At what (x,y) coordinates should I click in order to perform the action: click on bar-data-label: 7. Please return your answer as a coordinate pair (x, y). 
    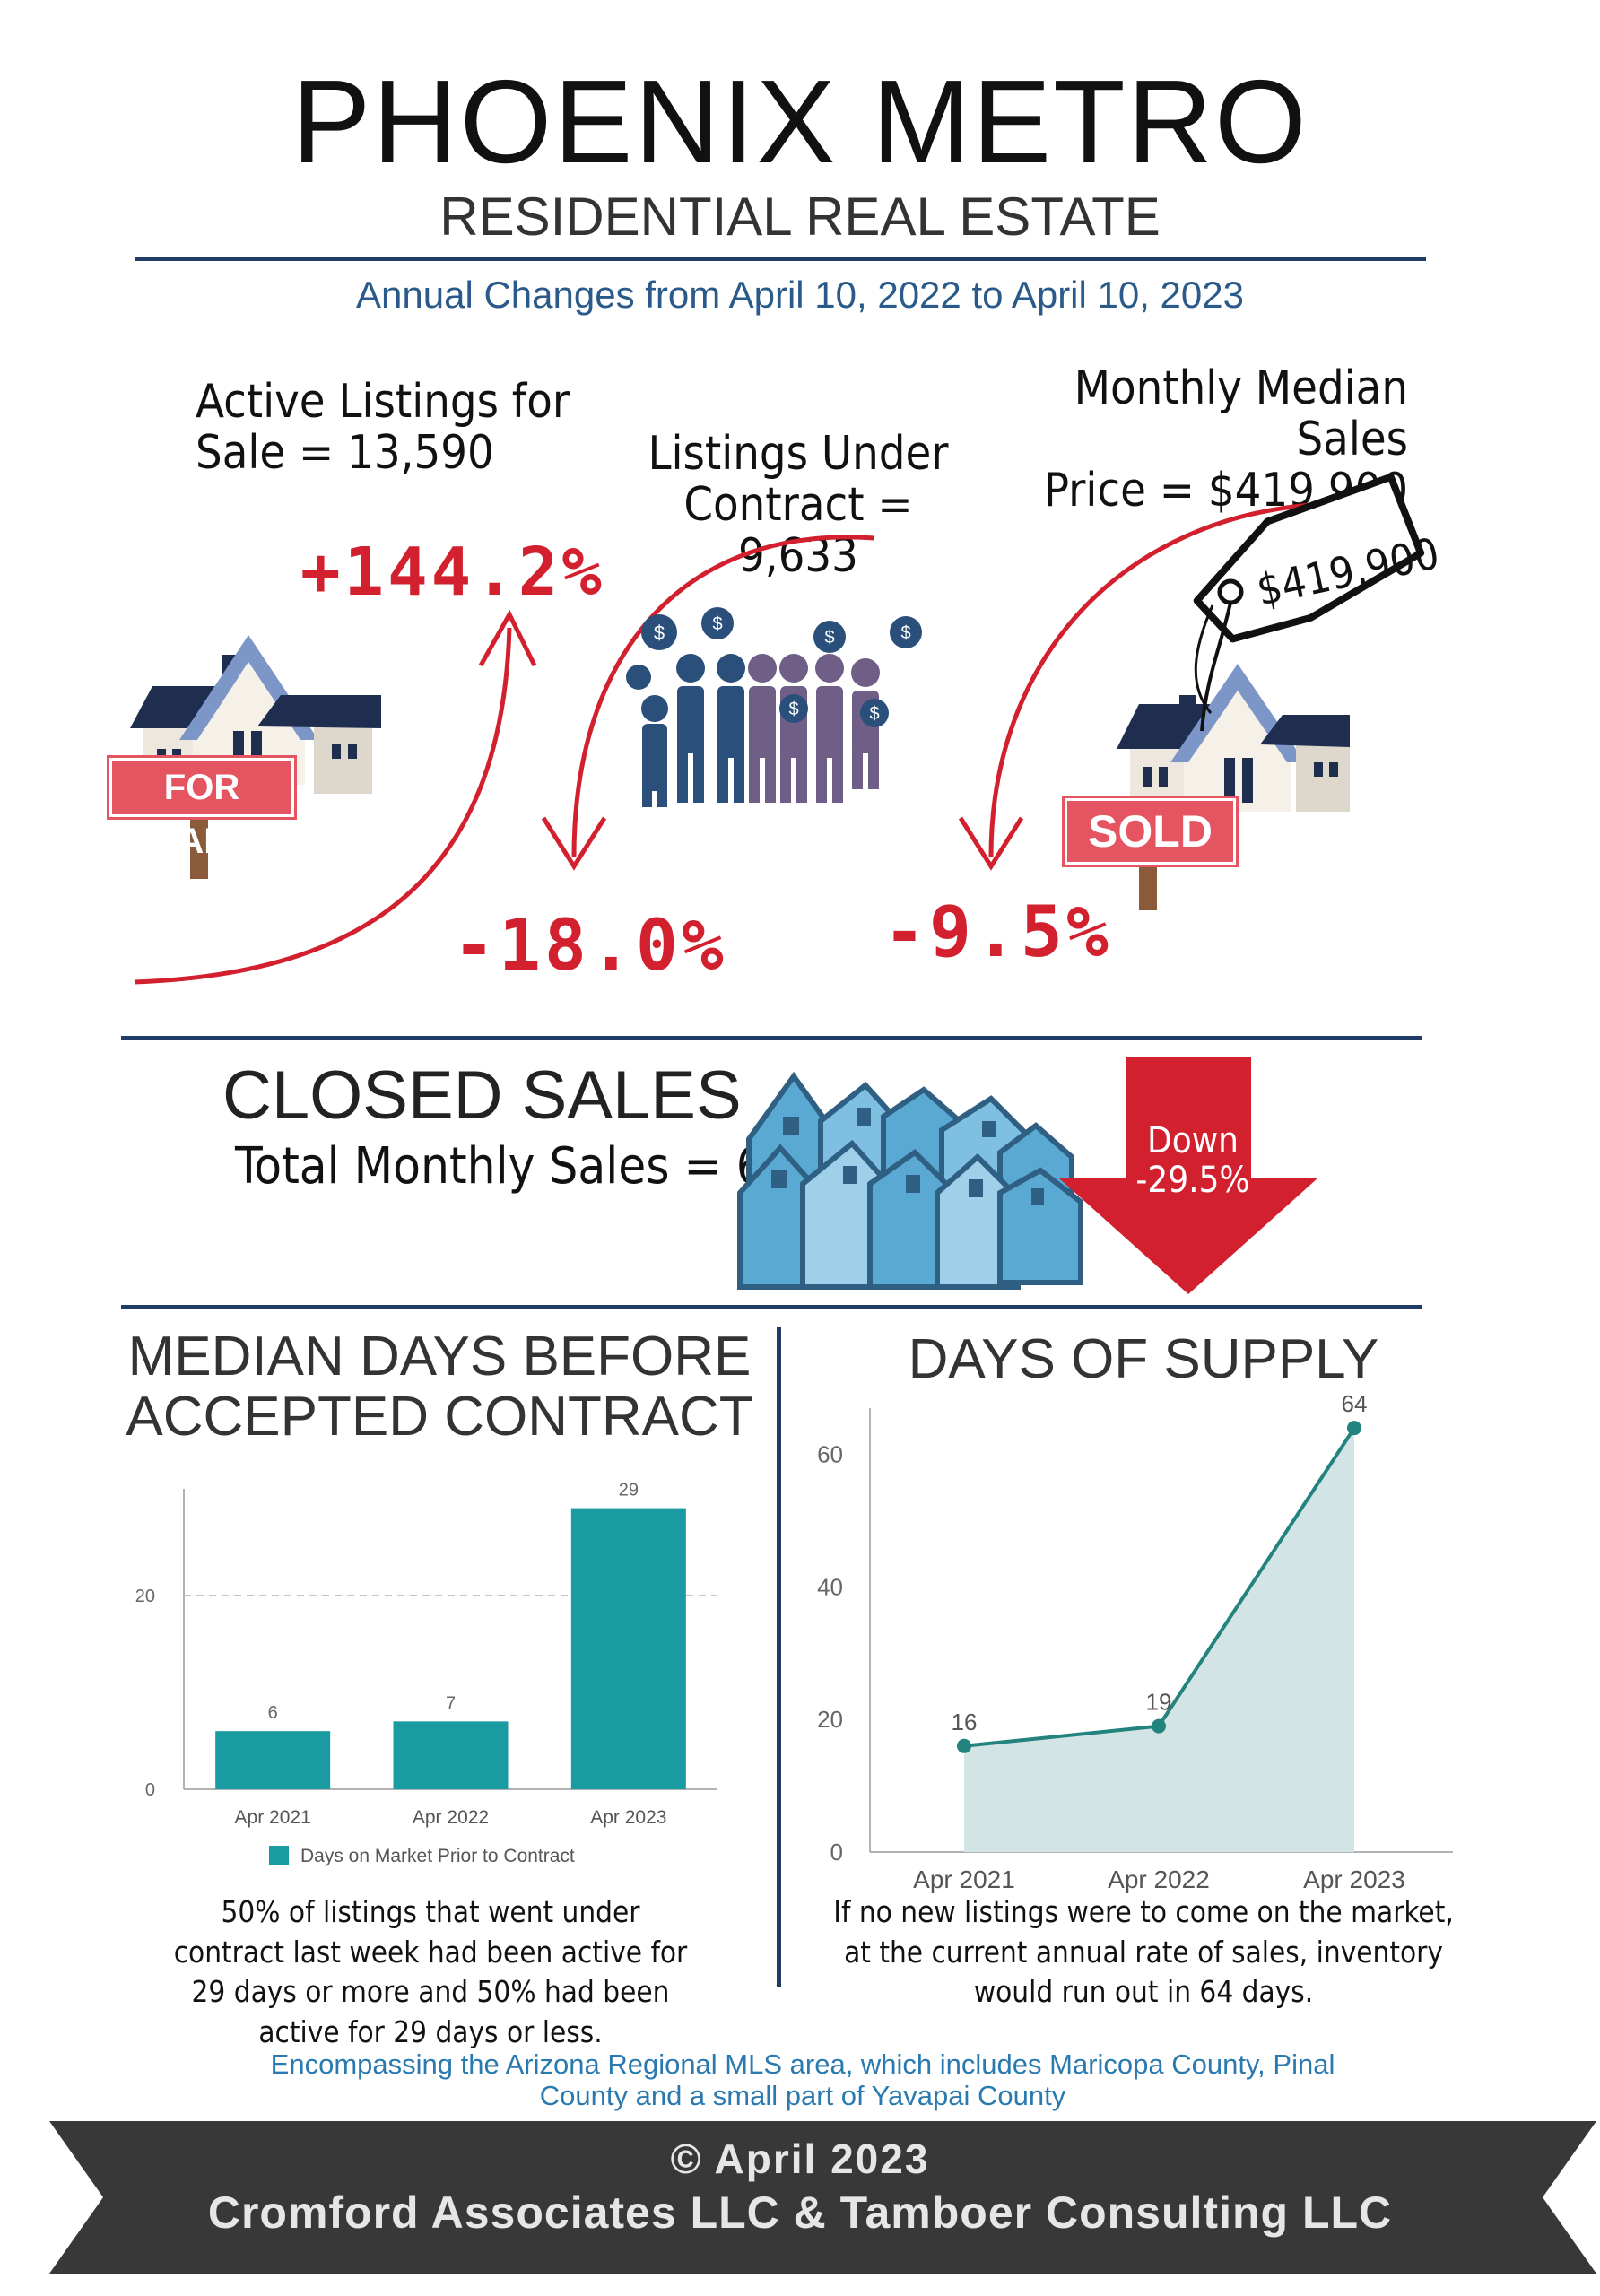
    Looking at the image, I should click on (451, 1703).